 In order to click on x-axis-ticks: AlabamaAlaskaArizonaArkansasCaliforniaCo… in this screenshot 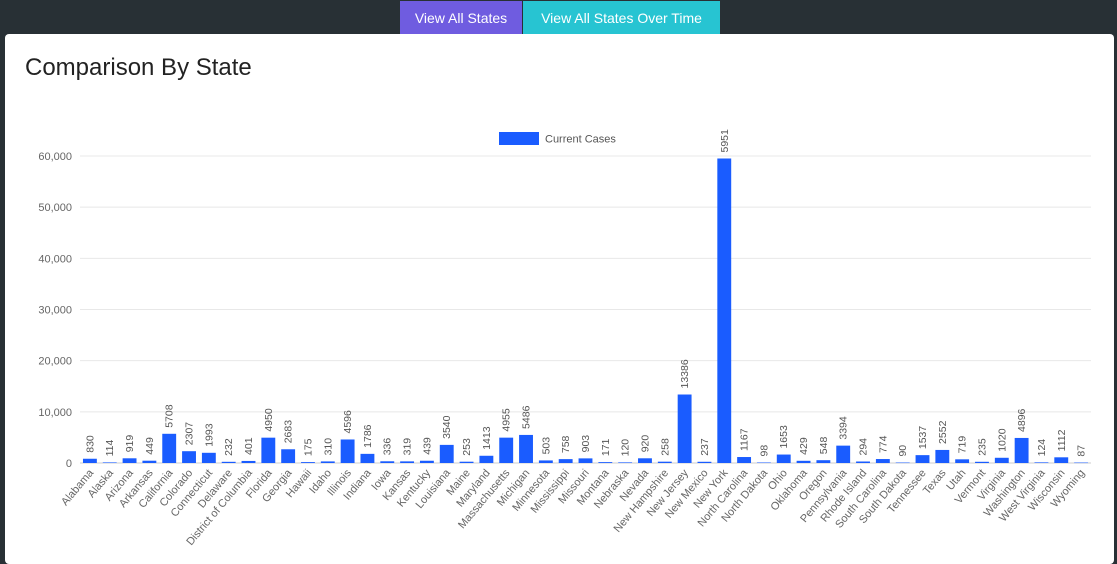, I will do `click(573, 507)`.